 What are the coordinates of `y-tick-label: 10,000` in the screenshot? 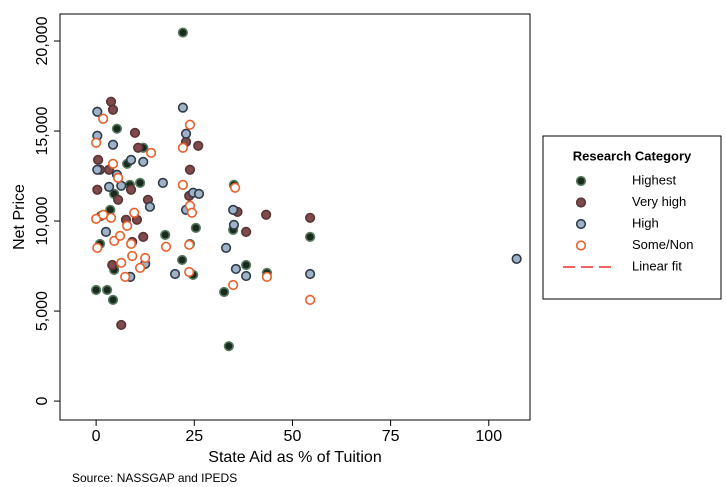 It's located at (42, 220).